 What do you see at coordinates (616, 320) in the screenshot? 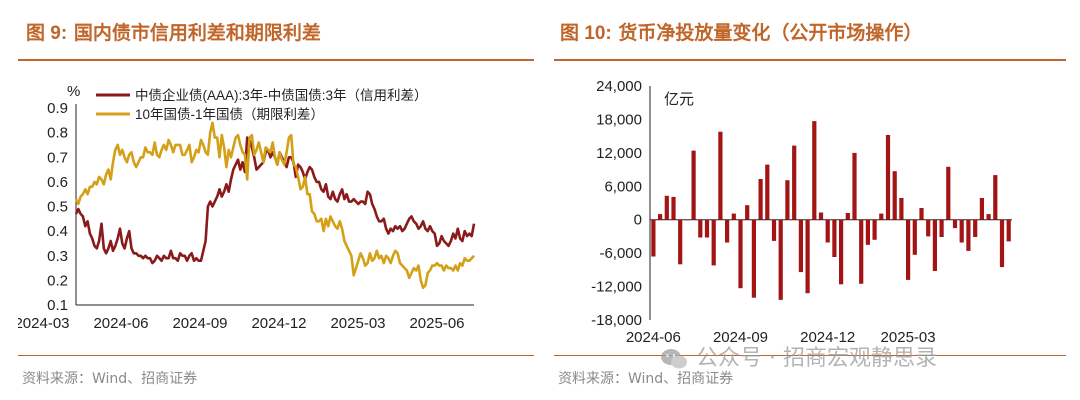
I see `right-y-tick-label: -18,000` at bounding box center [616, 320].